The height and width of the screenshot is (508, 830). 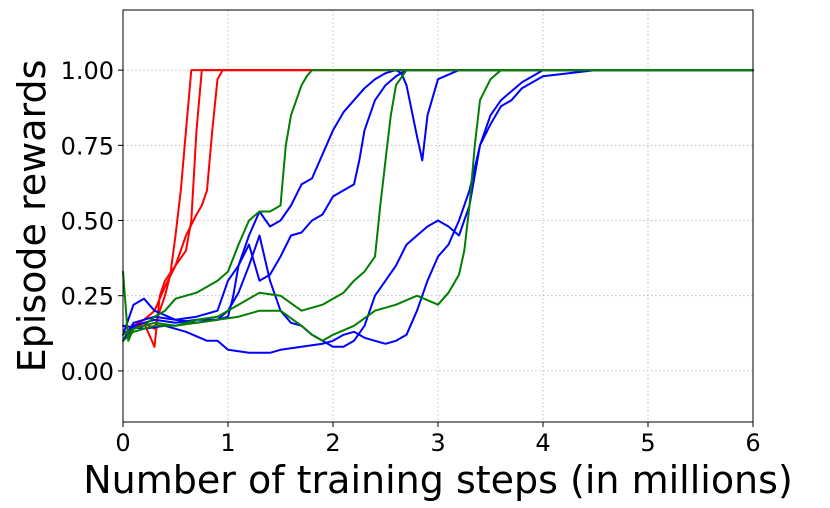 I want to click on y-axis-title: Episode rewards, so click(x=32, y=216).